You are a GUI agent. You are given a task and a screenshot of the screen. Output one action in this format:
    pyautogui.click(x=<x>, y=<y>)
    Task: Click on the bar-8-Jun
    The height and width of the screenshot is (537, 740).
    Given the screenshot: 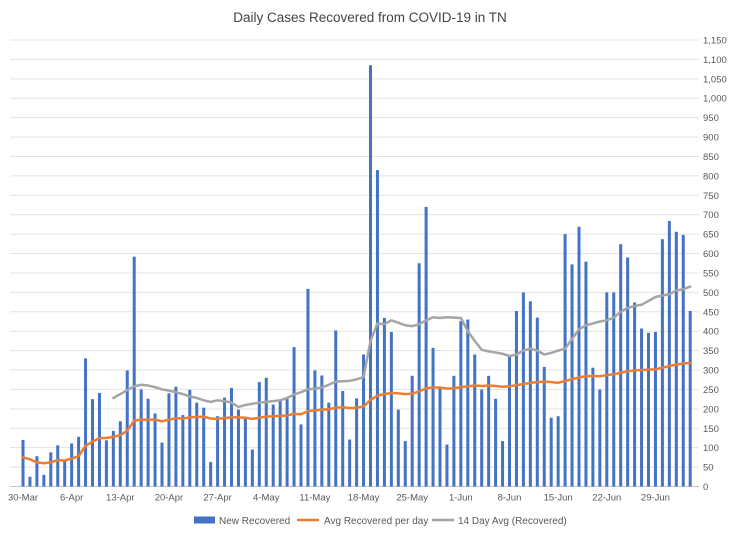 What is the action you would take?
    pyautogui.click(x=509, y=421)
    